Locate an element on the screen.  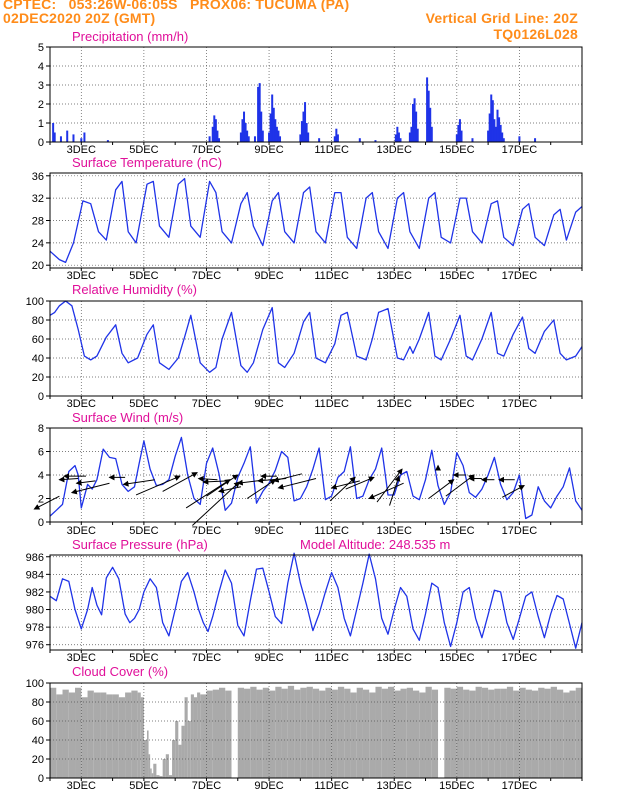
model-altitude: Model Altitude: 248.535 m is located at coordinates (375, 544).